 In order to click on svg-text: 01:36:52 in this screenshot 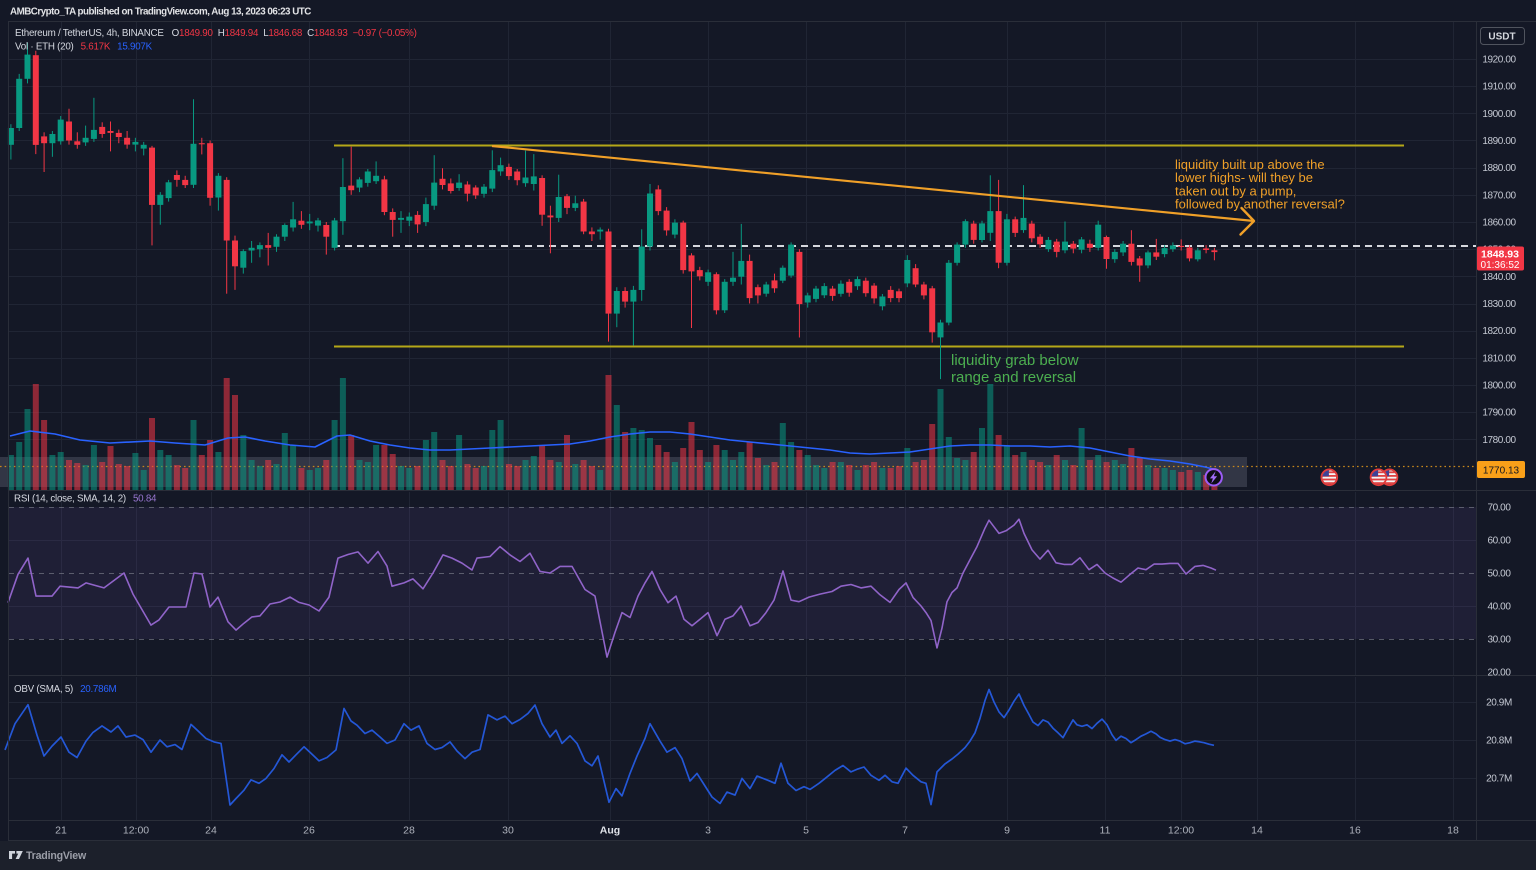, I will do `click(1500, 265)`.